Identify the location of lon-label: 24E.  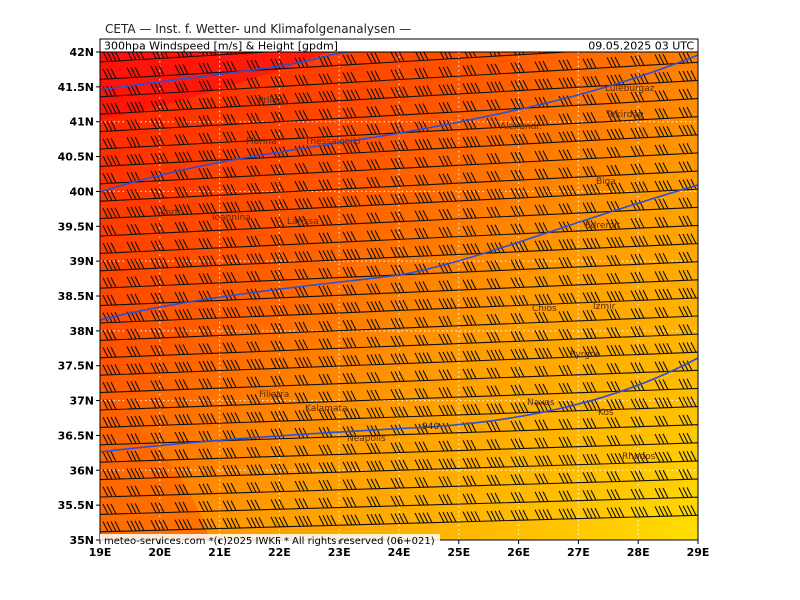
(399, 552).